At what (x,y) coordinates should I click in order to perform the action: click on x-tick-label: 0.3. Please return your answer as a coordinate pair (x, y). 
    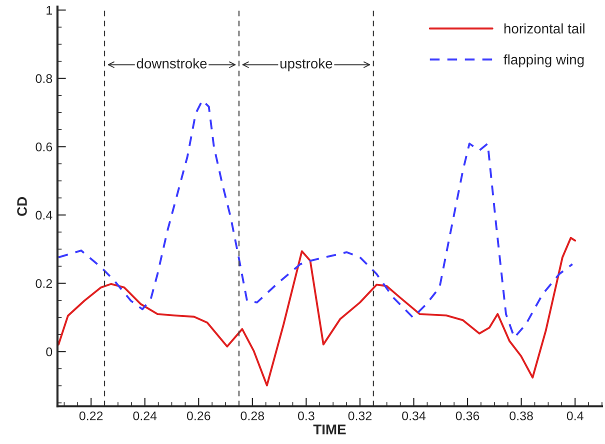
    Looking at the image, I should click on (306, 415).